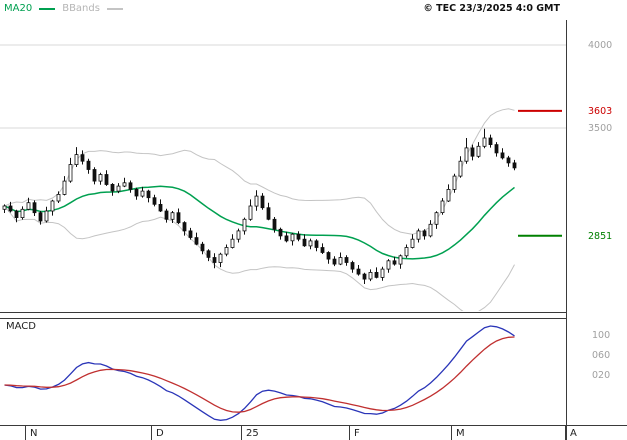  I want to click on bbands-line-swatch, so click(114, 9).